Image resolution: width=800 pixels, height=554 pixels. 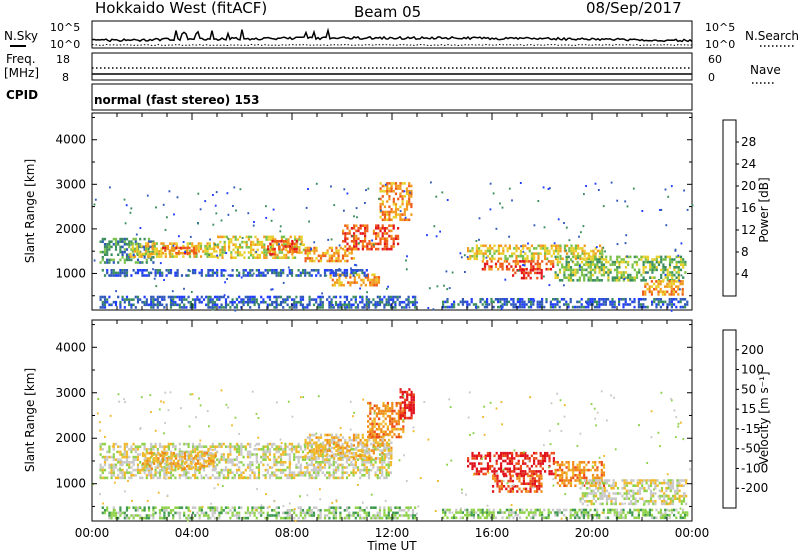 I want to click on velocity-colorbar-label: Velocity [m s⁻¹], so click(x=764, y=417).